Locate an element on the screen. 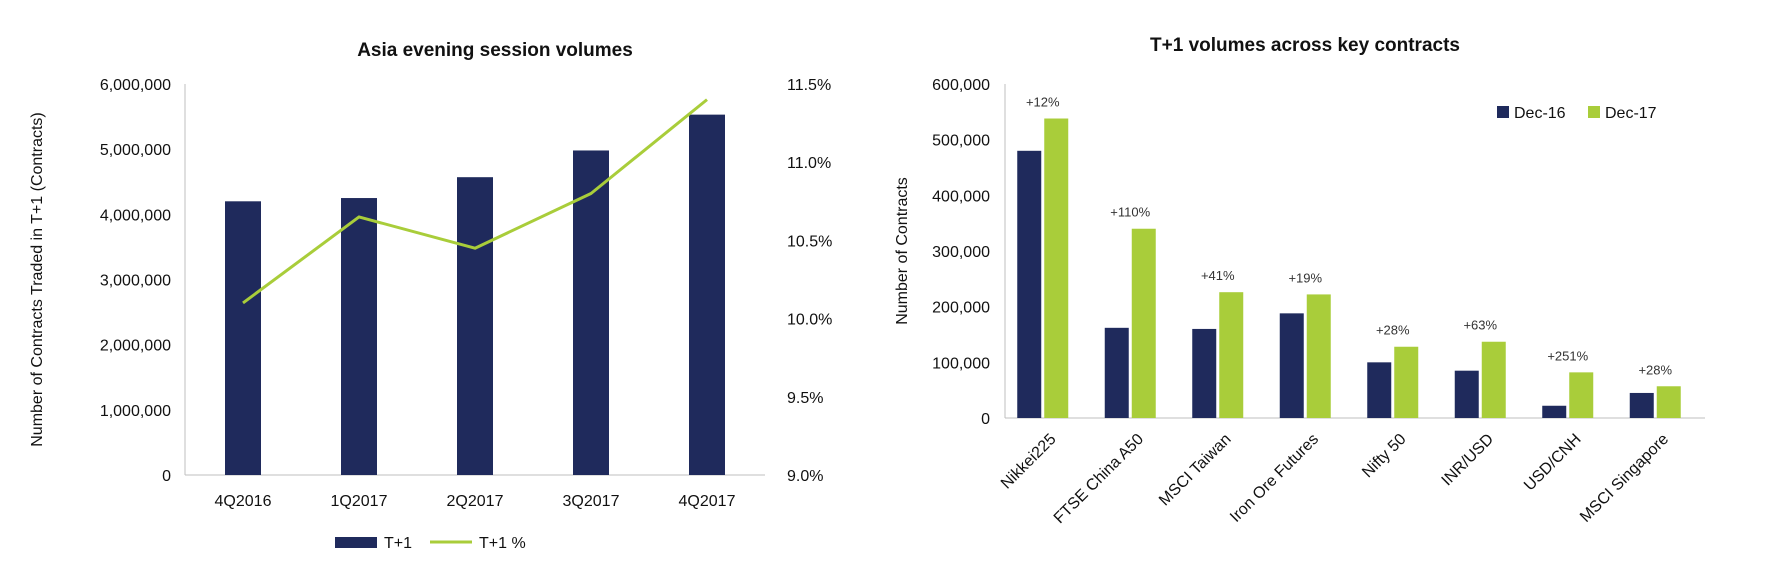  chart2-growth-annotation: +19% is located at coordinates (1305, 277).